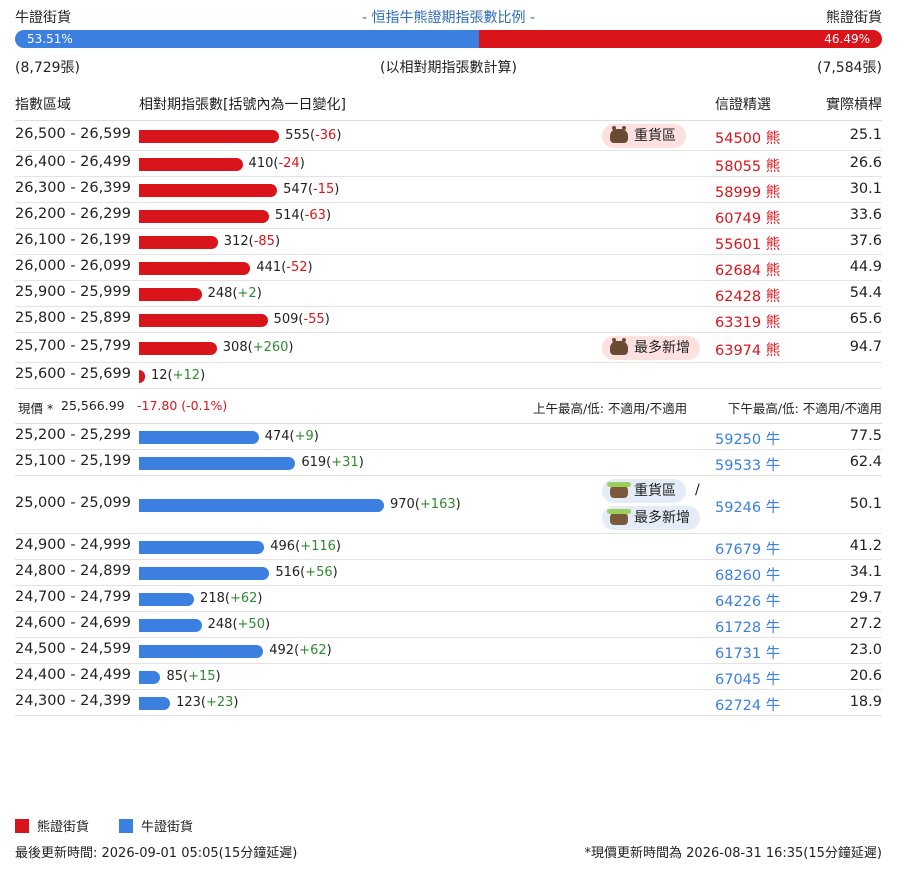  Describe the element at coordinates (300, 650) in the screenshot. I see `row-count: 492(+62)` at that location.